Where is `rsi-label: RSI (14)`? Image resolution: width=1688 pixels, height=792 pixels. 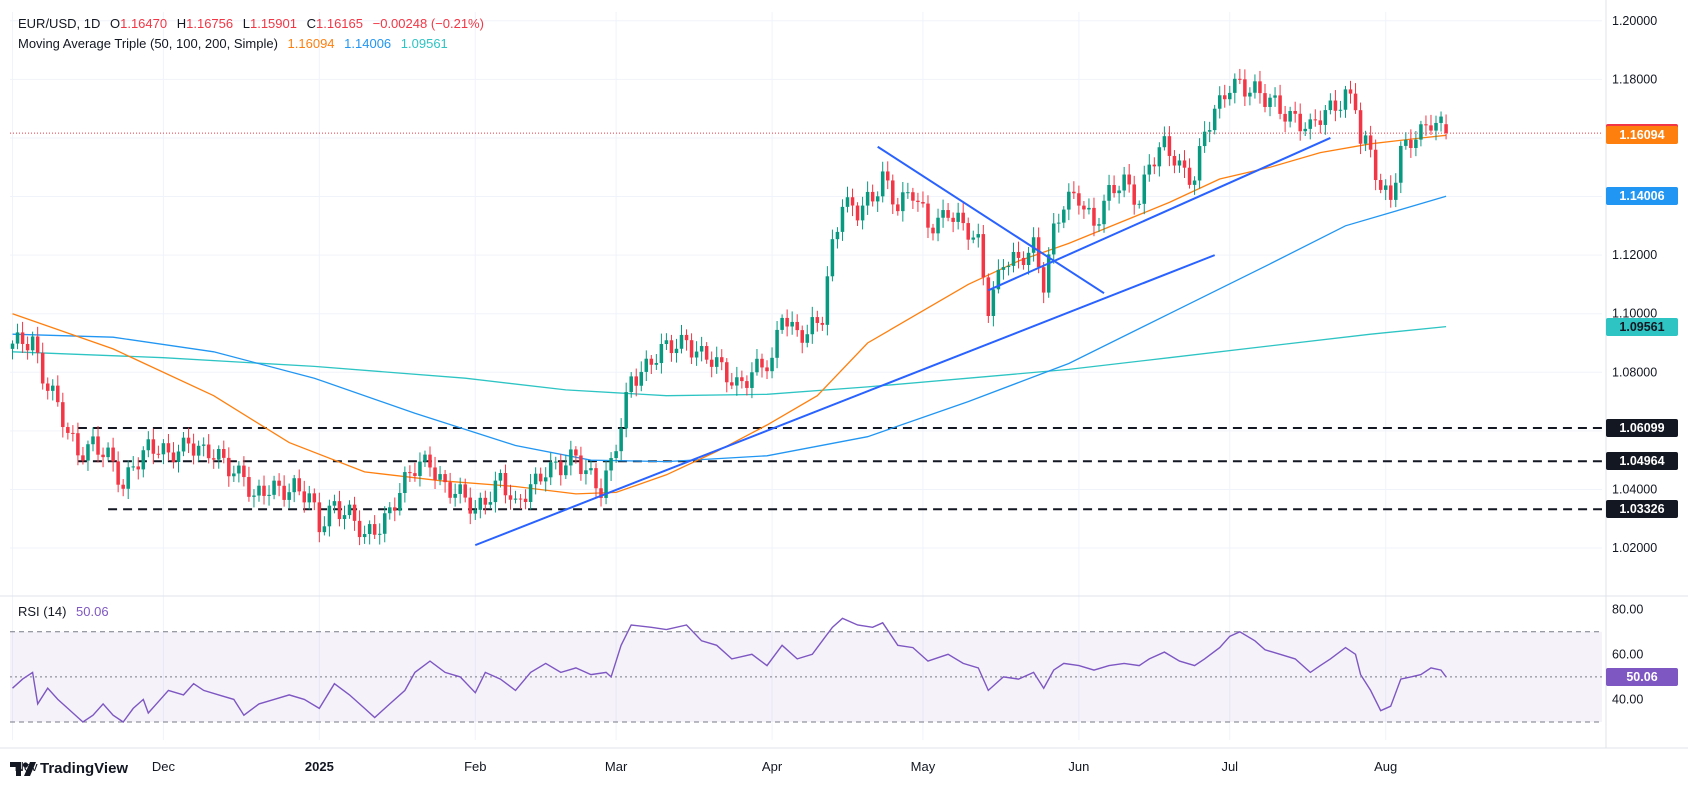 rsi-label: RSI (14) is located at coordinates (42, 611).